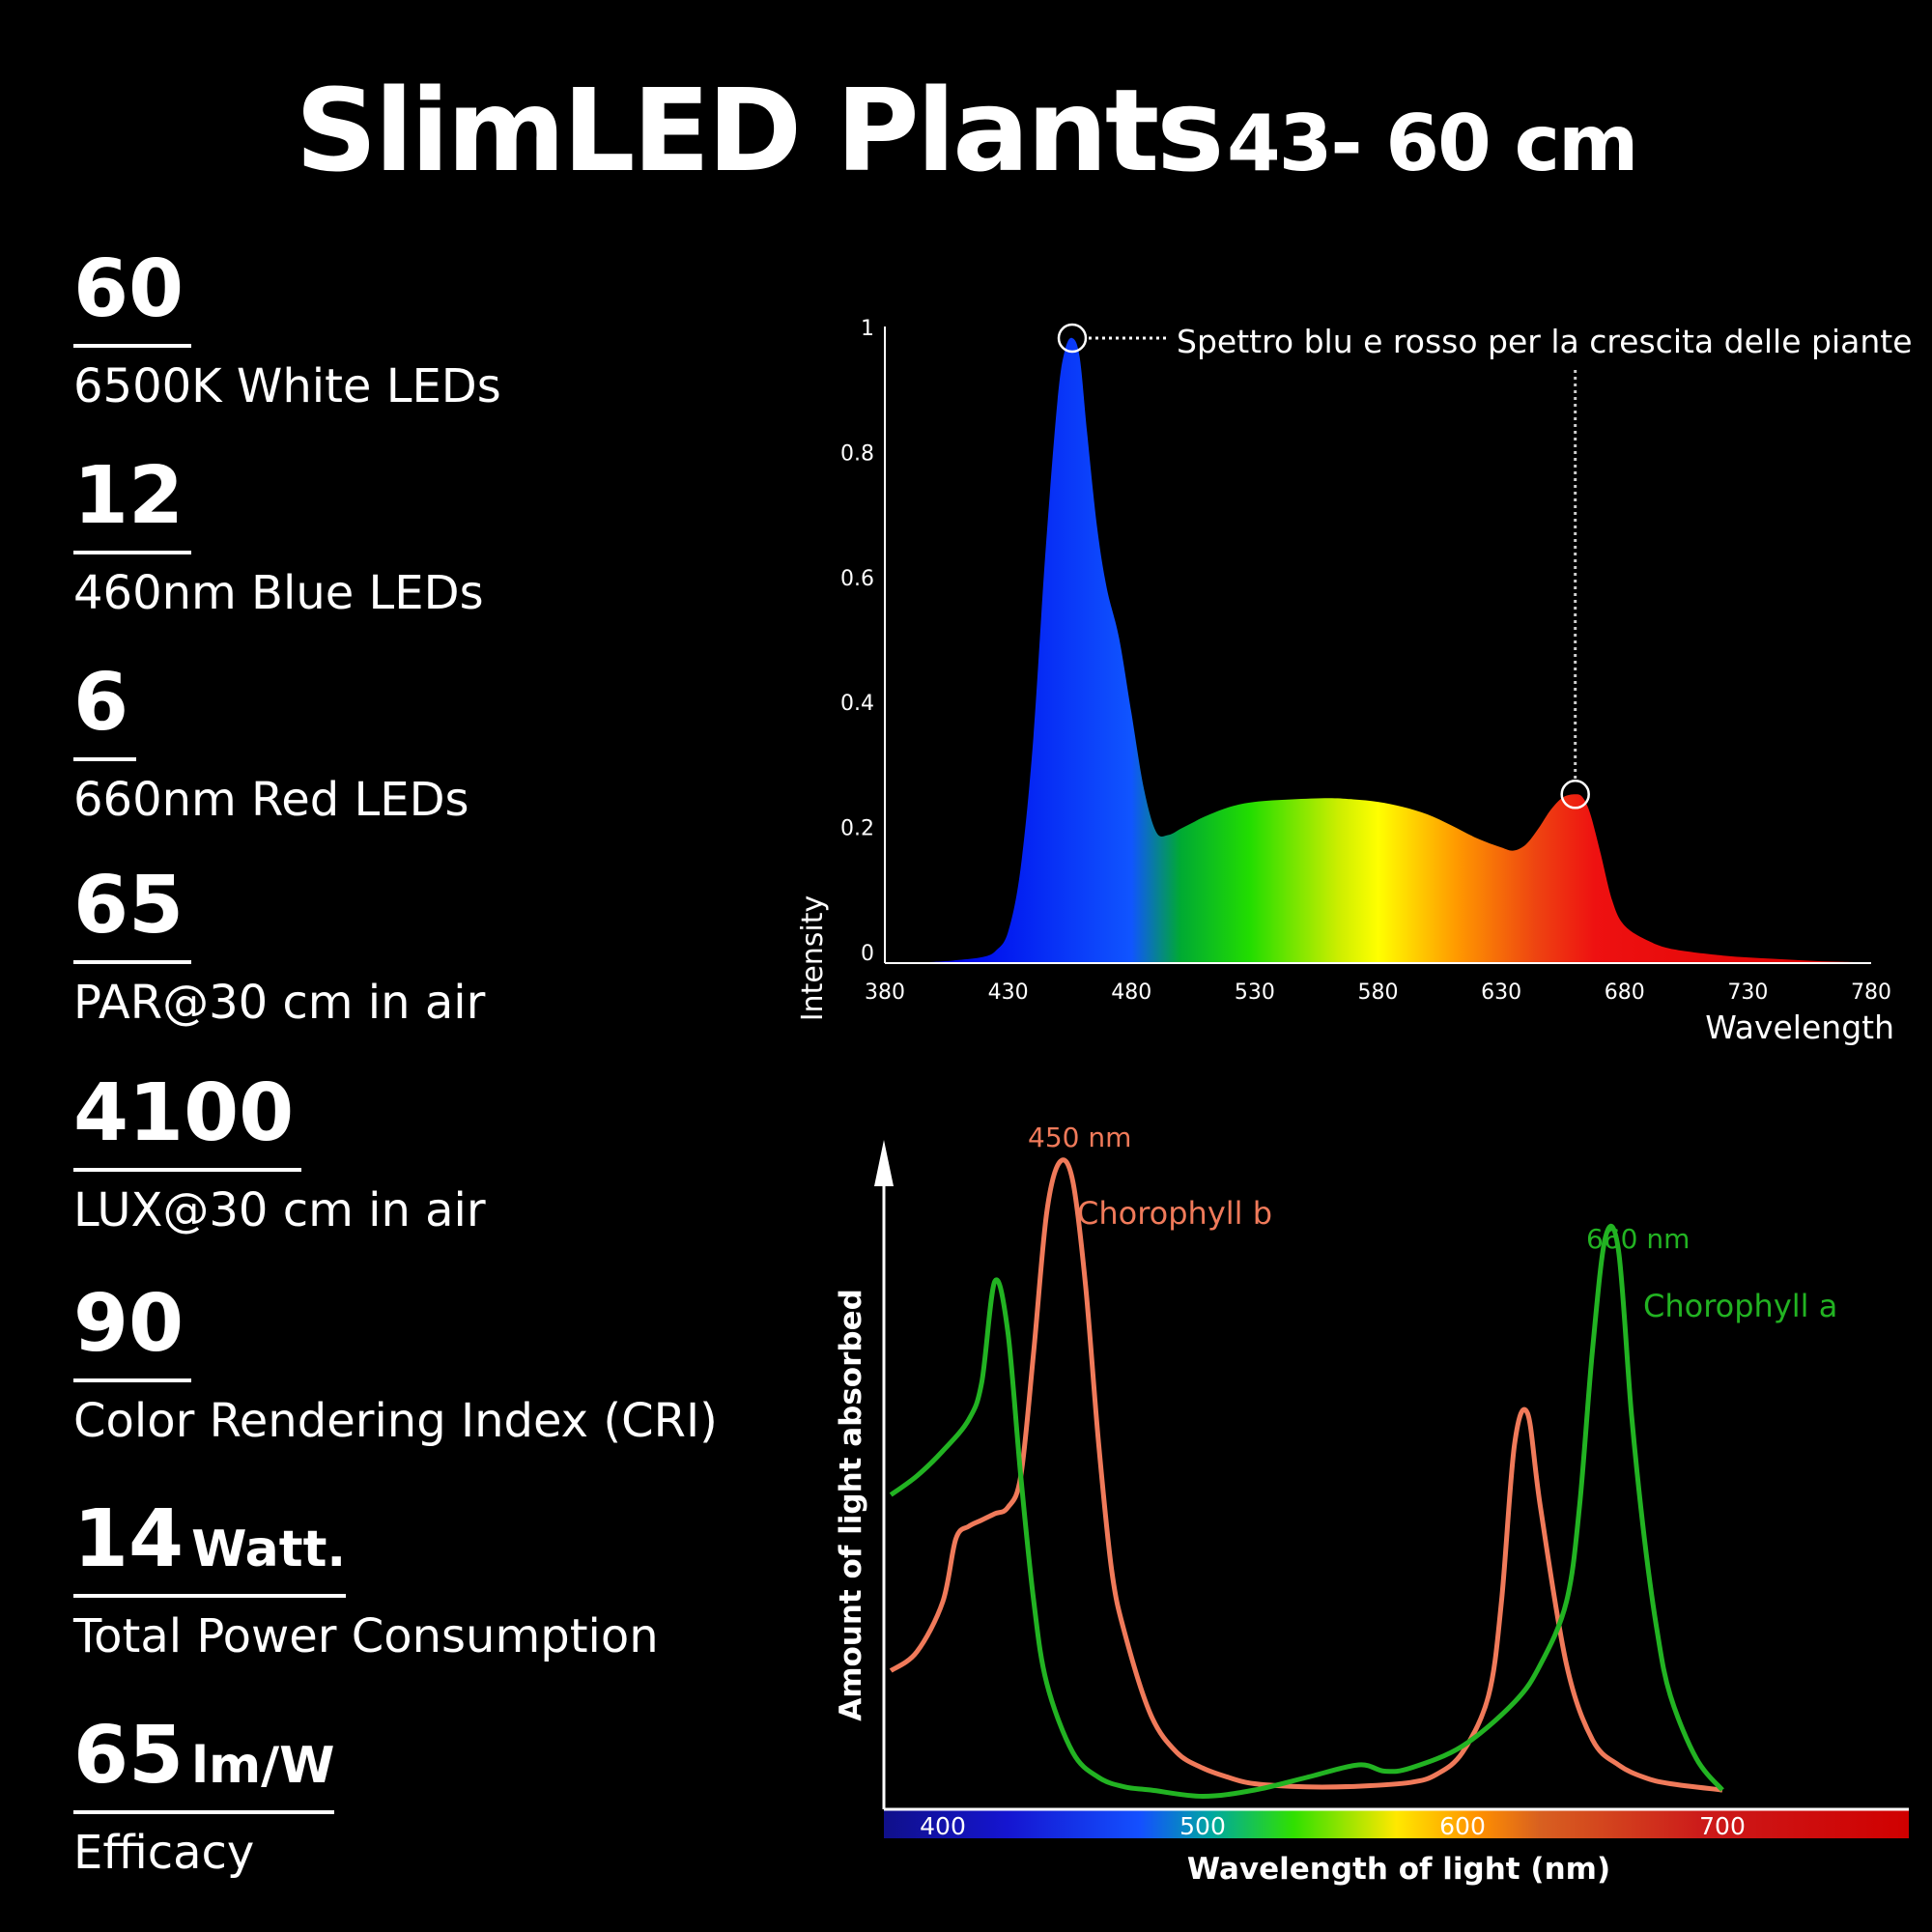 This screenshot has width=1932, height=1932. Describe the element at coordinates (1871, 992) in the screenshot. I see `spectrum-x-tick: 780` at that location.